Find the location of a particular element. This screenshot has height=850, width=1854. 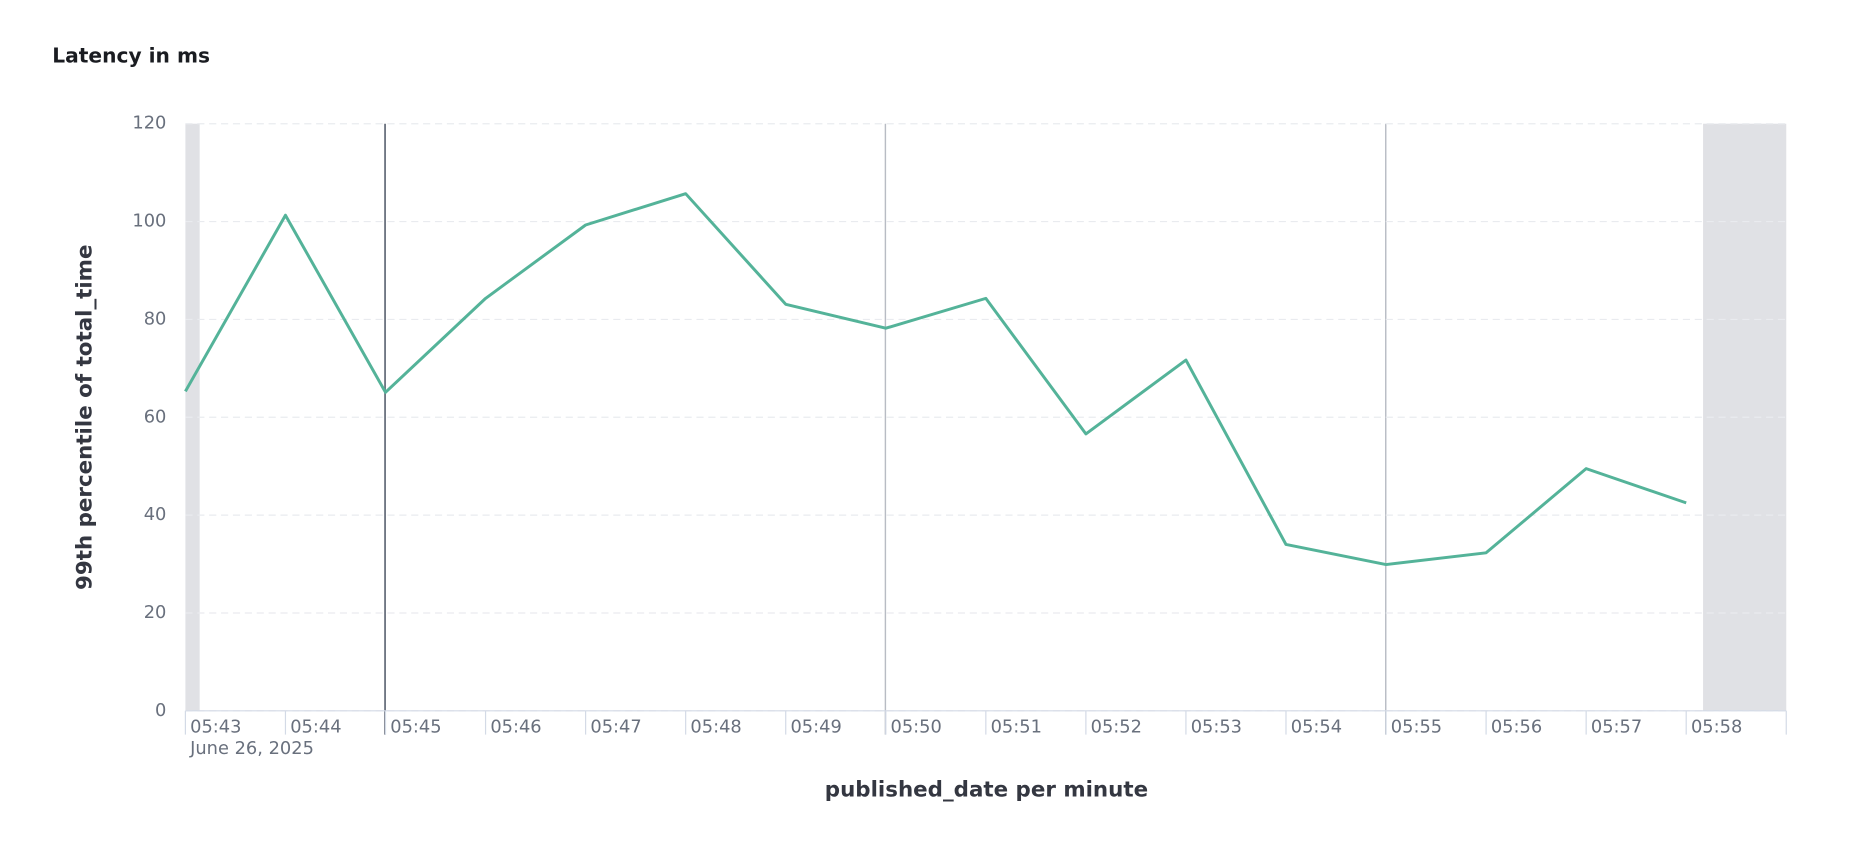

x-tick-label: 05:51 is located at coordinates (1016, 726).